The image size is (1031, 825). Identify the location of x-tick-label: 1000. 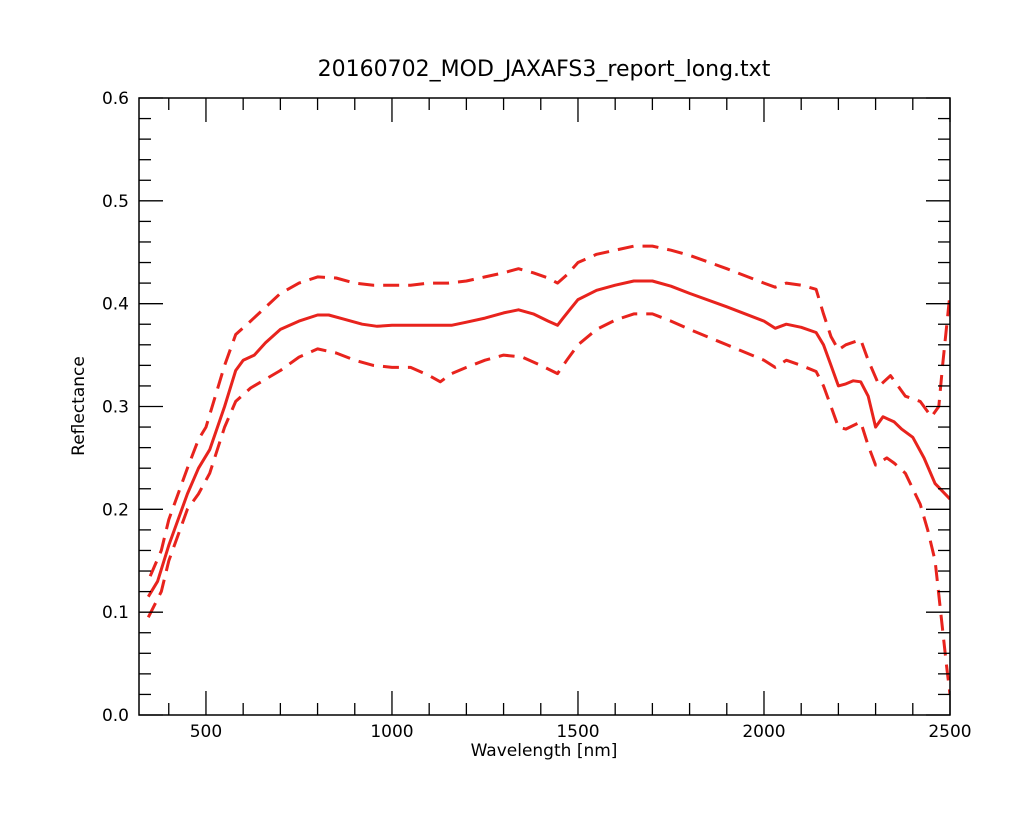
(391, 732).